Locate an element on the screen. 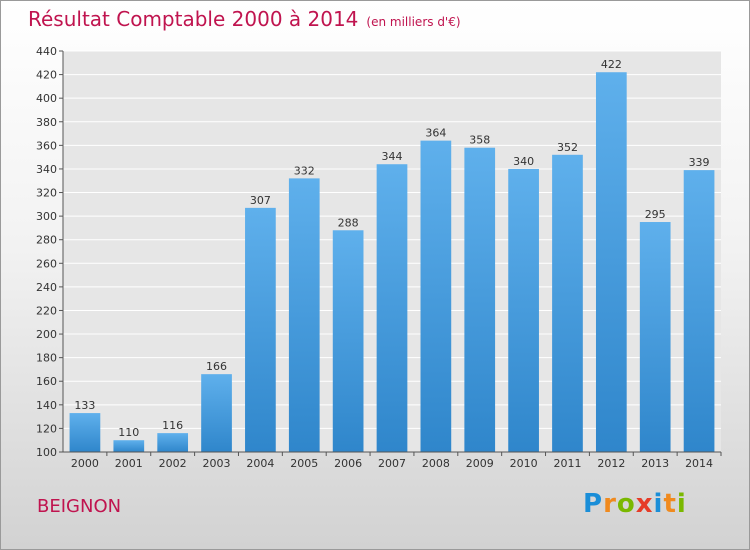  x-tick-label-2001: 2001 is located at coordinates (129, 463).